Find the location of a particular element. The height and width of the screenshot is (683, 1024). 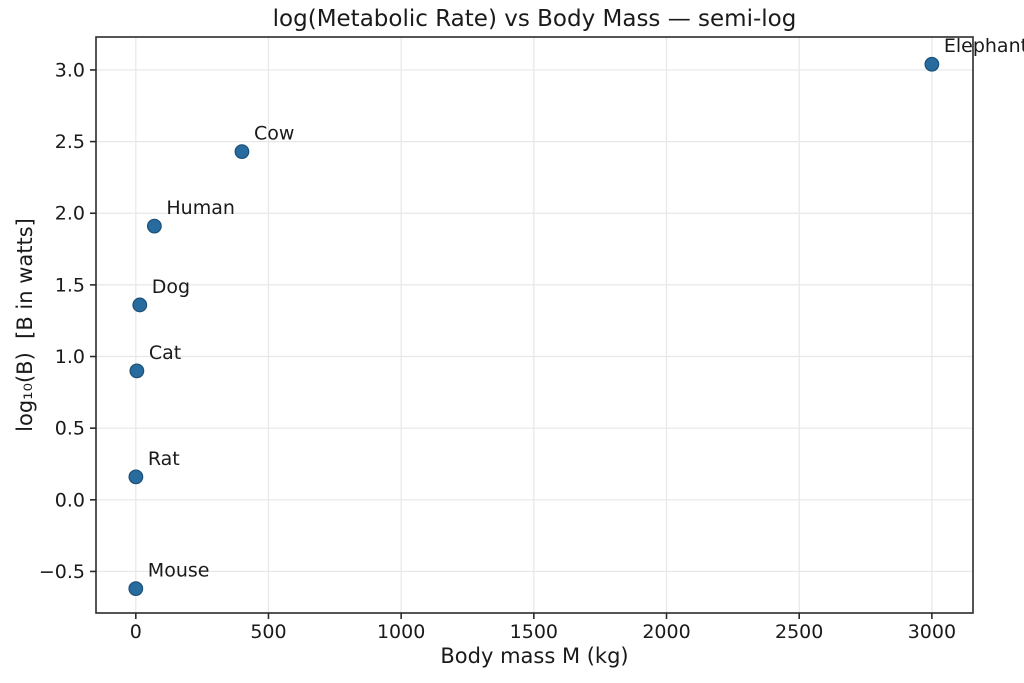

x-tick-label: 3000 is located at coordinates (932, 632).